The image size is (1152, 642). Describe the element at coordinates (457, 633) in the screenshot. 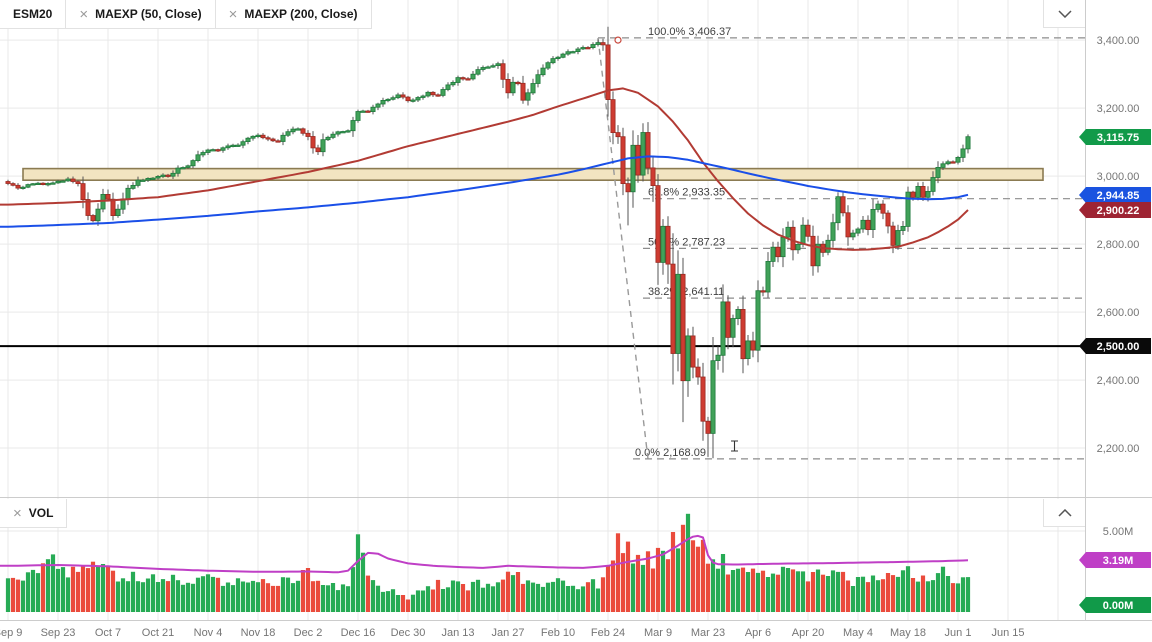

I see `date-label: Jan 13` at that location.